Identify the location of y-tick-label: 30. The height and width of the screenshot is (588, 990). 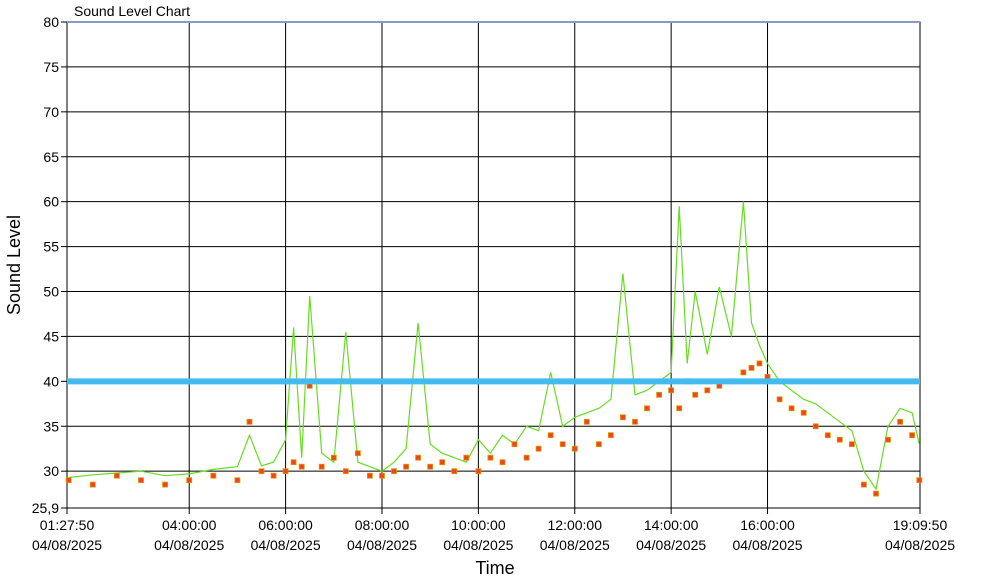
(51, 471).